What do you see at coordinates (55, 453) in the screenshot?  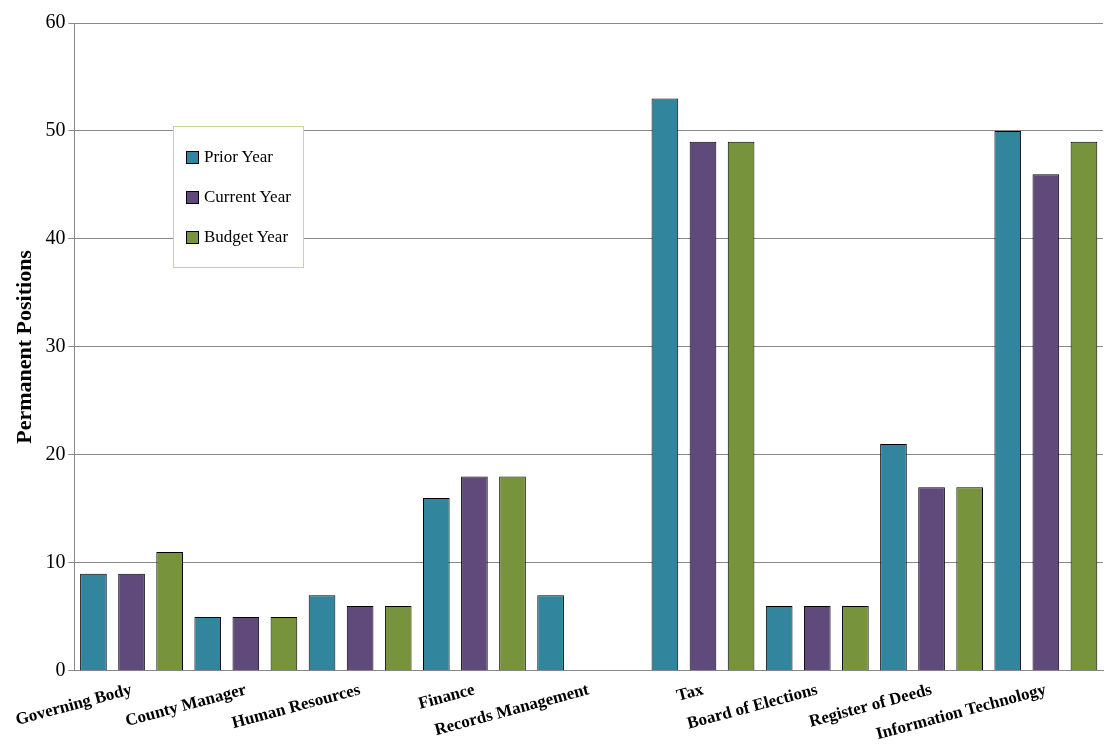 I see `y-tick-label: 20` at bounding box center [55, 453].